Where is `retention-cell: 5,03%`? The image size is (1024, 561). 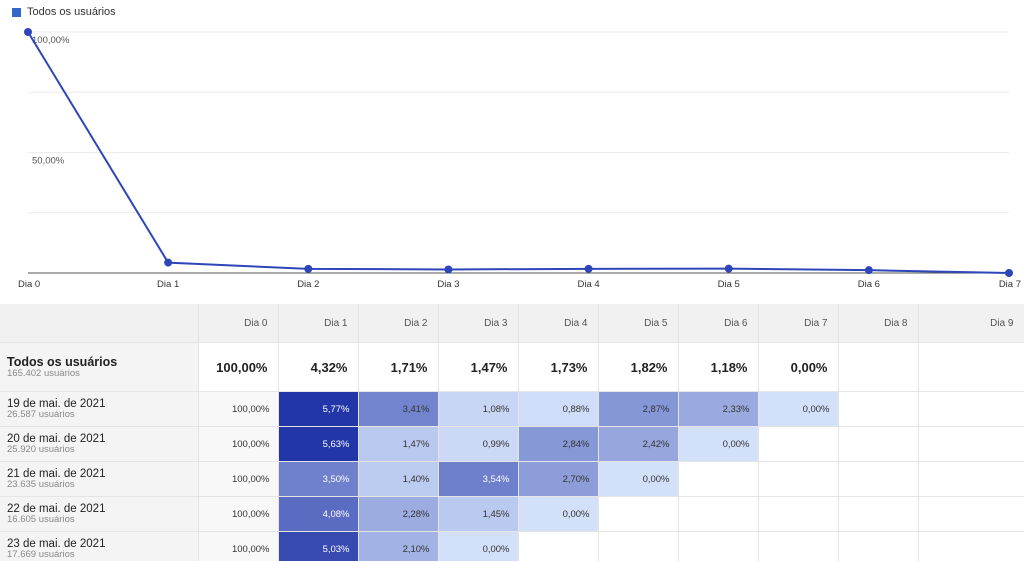 retention-cell: 5,03% is located at coordinates (318, 546).